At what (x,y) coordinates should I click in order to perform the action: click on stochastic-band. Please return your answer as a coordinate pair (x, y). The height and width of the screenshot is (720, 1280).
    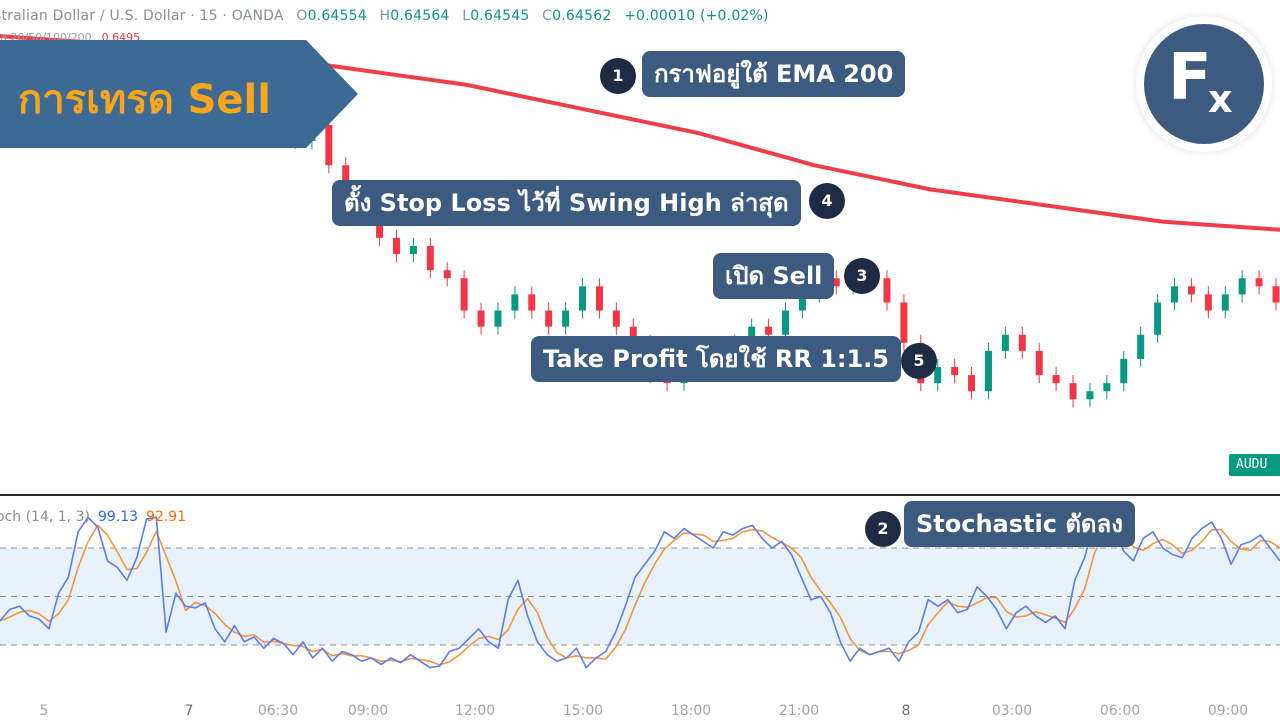
    Looking at the image, I should click on (640, 596).